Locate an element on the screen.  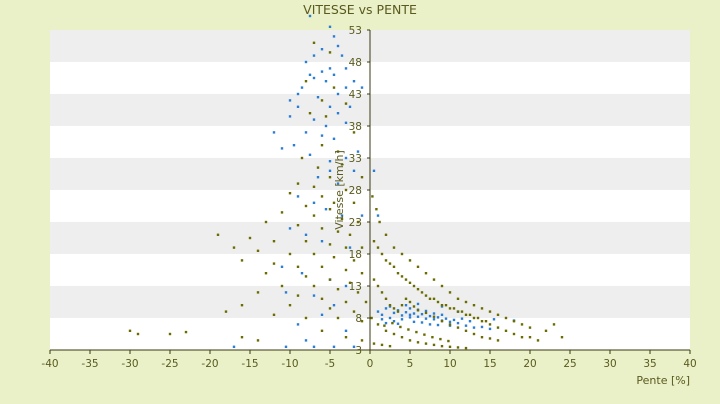
x-tick-label: 30 is located at coordinates (609, 364).